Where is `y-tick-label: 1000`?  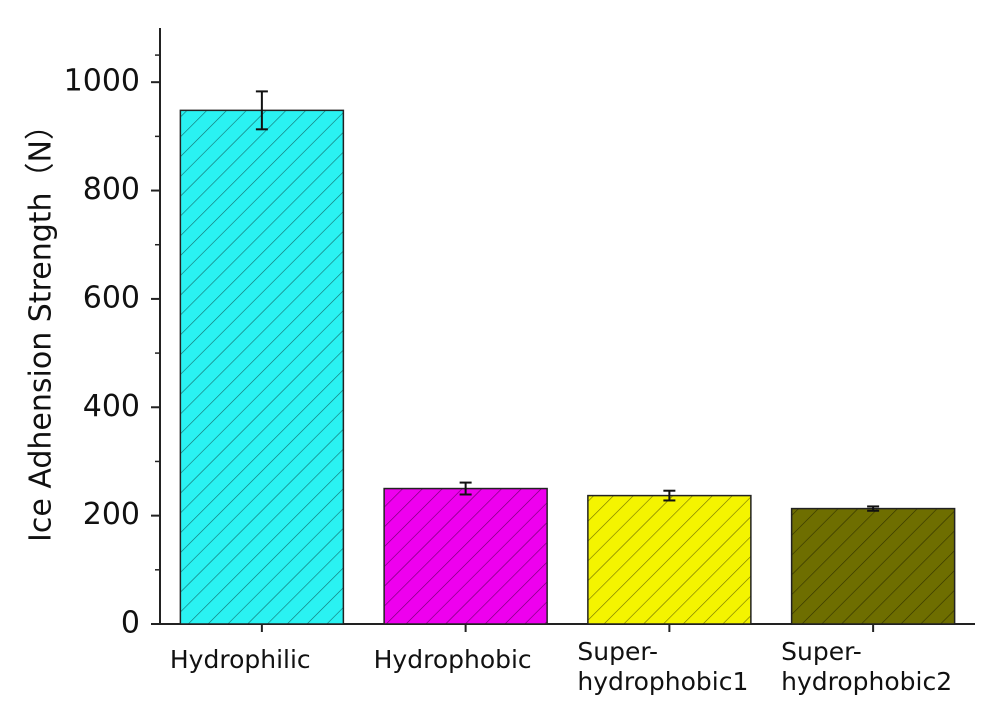 y-tick-label: 1000 is located at coordinates (102, 81).